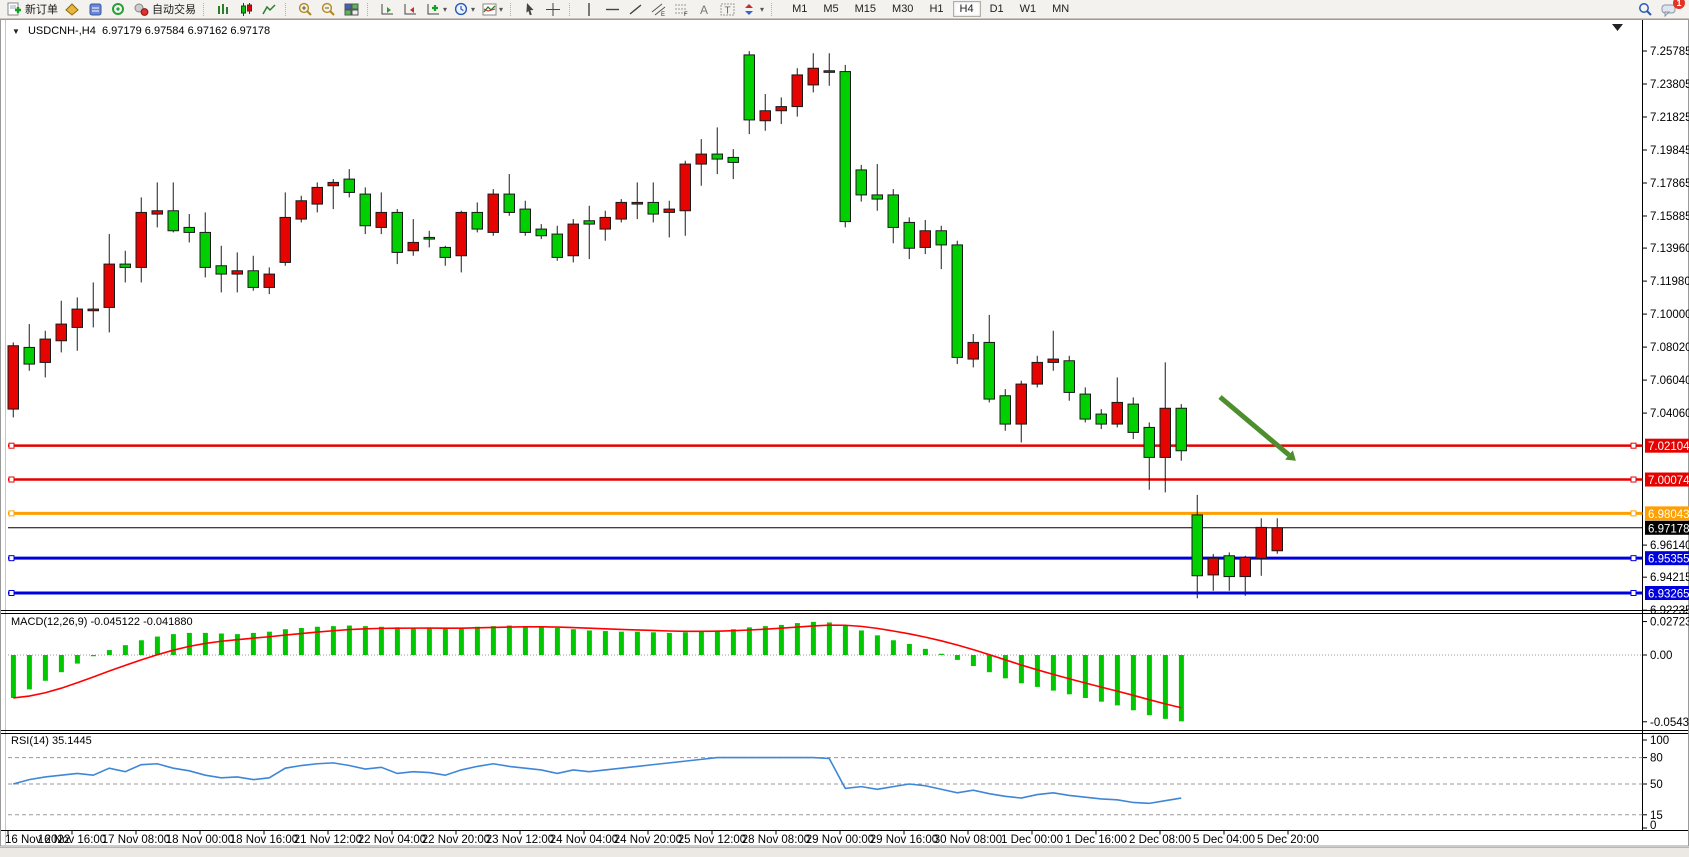  Describe the element at coordinates (1254, 426) in the screenshot. I see `trend-arrow` at that location.